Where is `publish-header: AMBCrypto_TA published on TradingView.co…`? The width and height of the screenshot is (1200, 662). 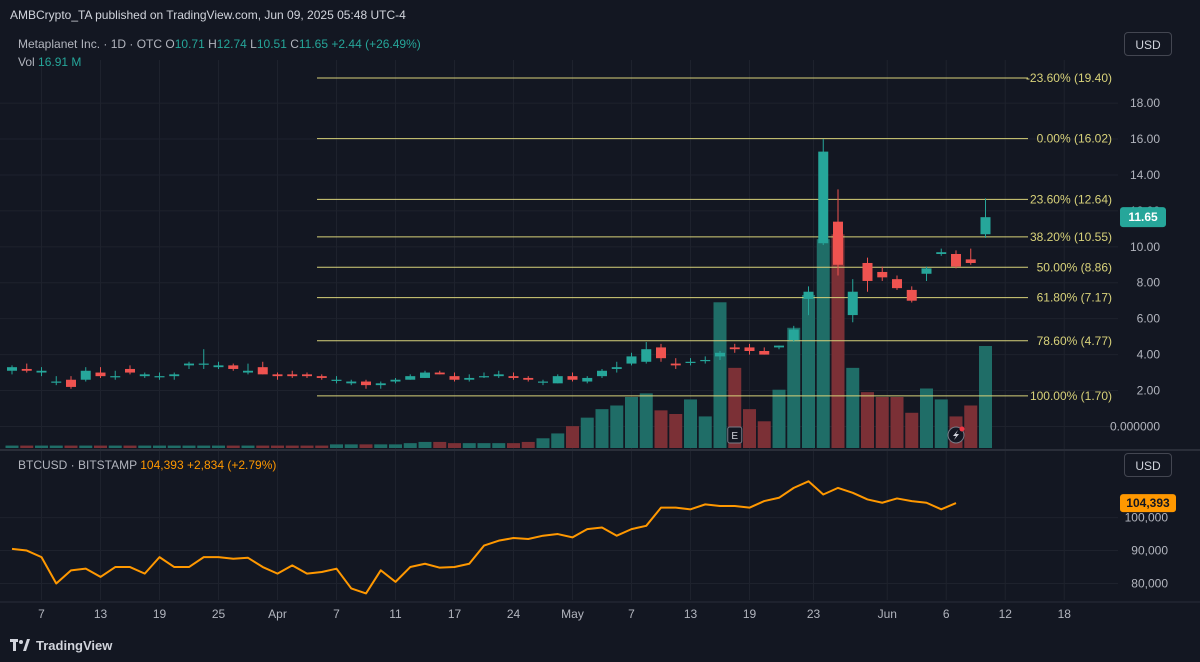 publish-header: AMBCrypto_TA published on TradingView.co… is located at coordinates (600, 14).